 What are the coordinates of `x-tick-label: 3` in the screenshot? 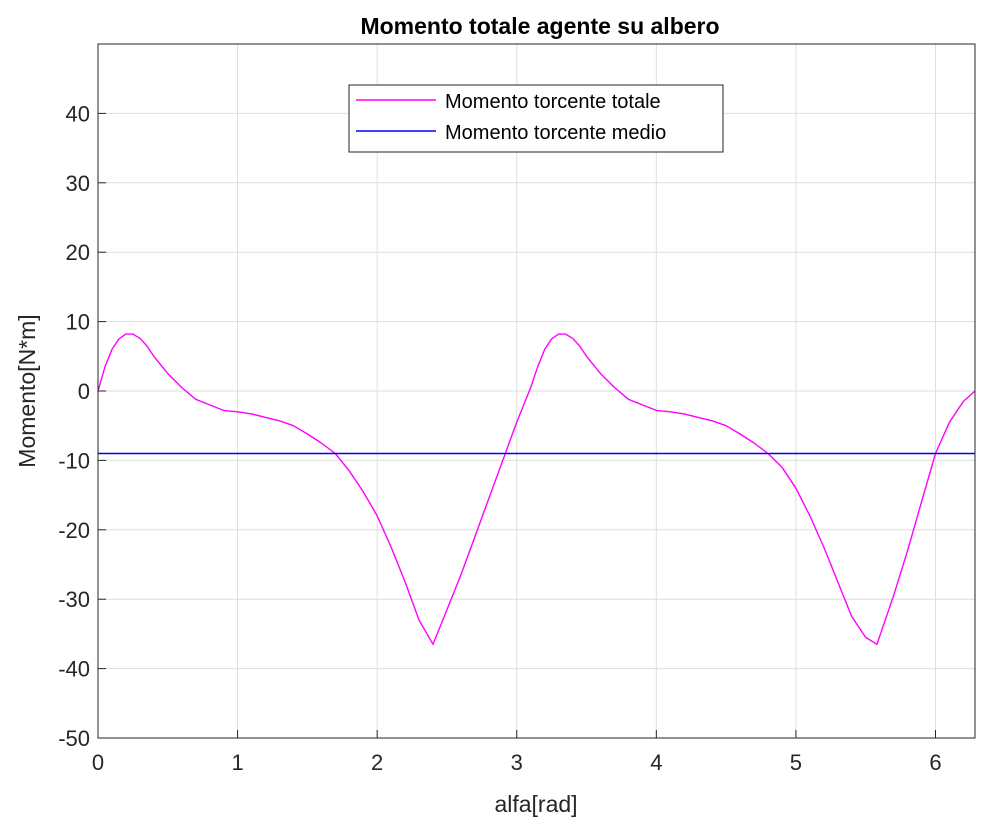 It's located at (517, 762).